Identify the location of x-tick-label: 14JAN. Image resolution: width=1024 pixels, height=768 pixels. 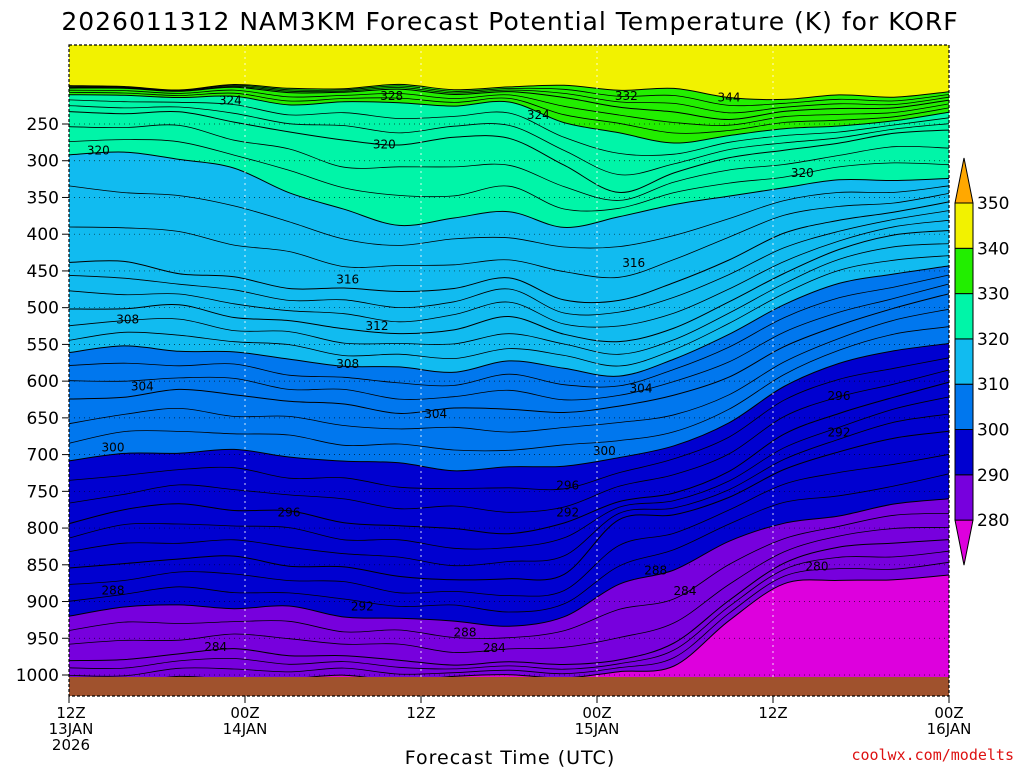
(245, 729).